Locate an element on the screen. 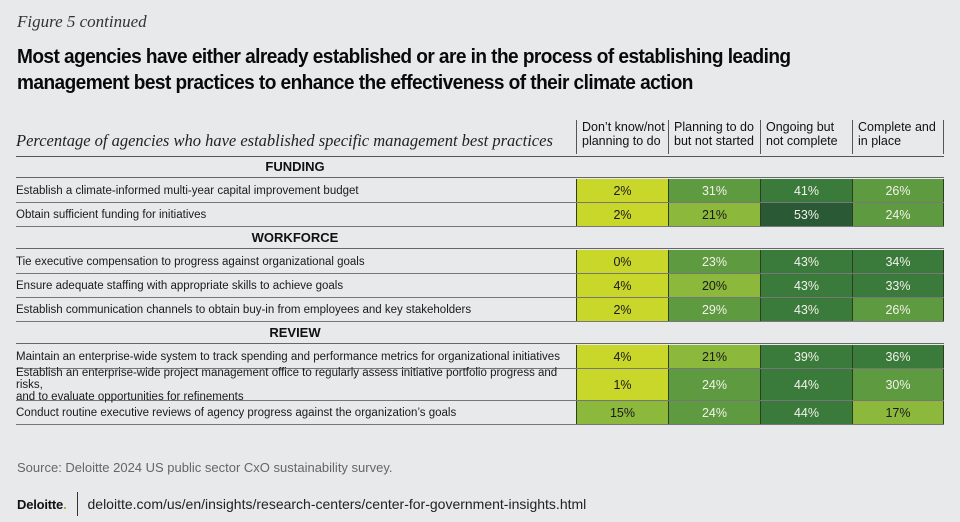  column-header-line: Planning to do is located at coordinates (714, 127).